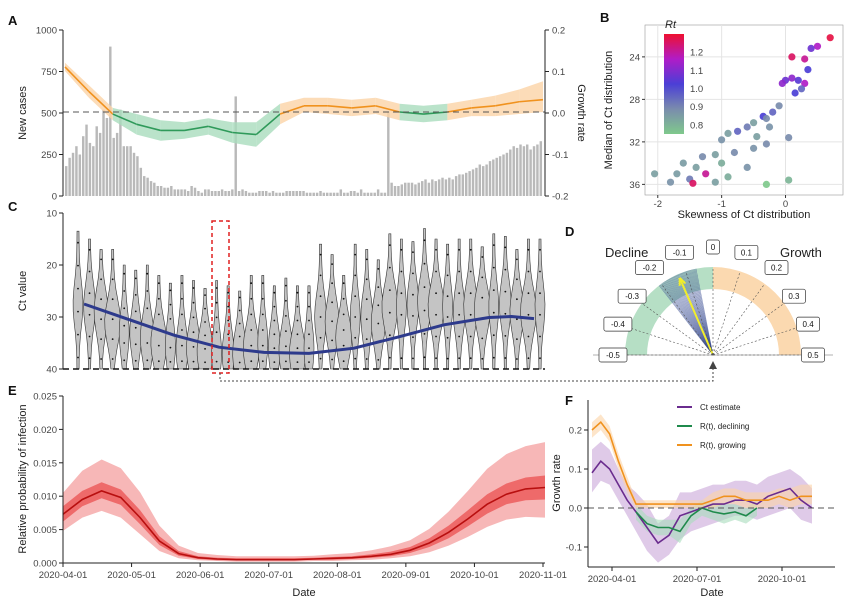 This screenshot has height=601, width=850. Describe the element at coordinates (558, 72) in the screenshot. I see `y2-tick-label: 0.1` at that location.